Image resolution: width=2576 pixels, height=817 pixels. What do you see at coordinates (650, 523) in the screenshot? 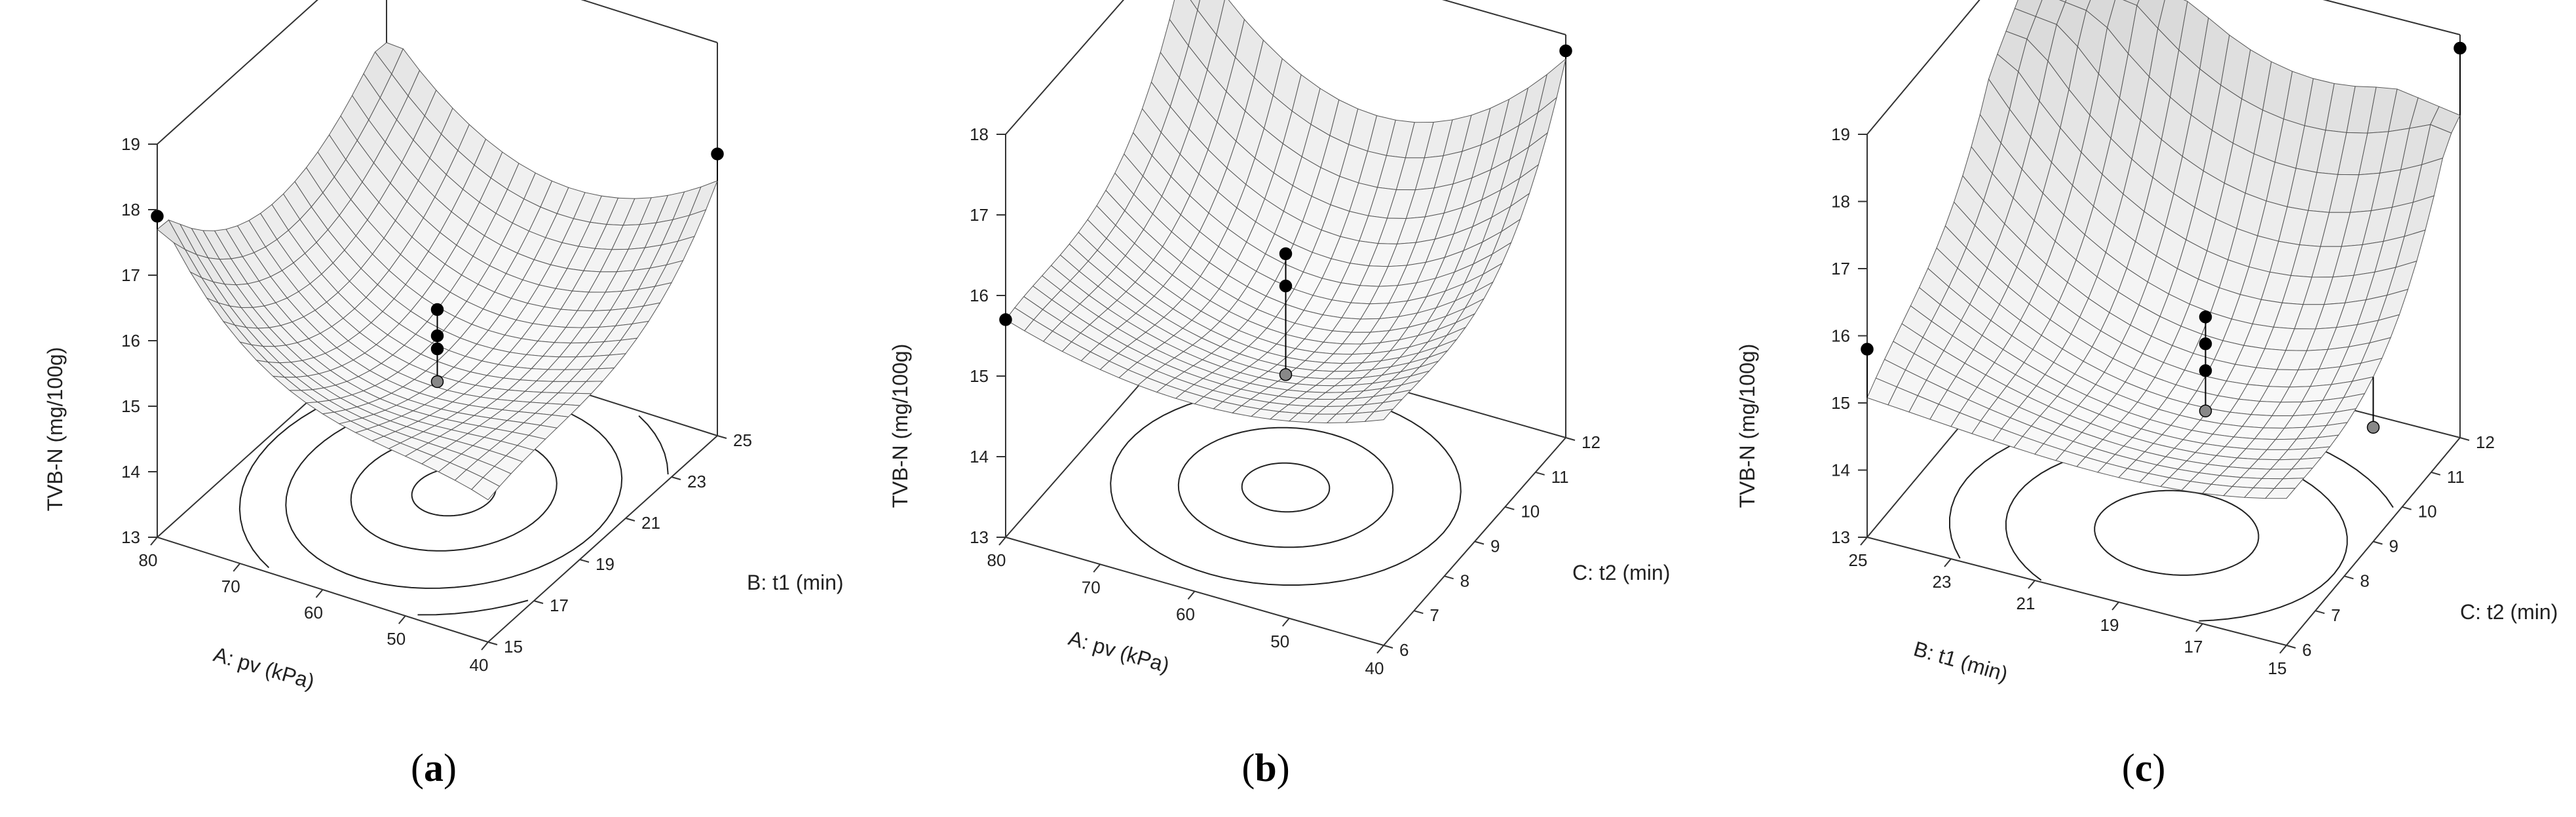
I see `y-tick-label: 21` at bounding box center [650, 523].